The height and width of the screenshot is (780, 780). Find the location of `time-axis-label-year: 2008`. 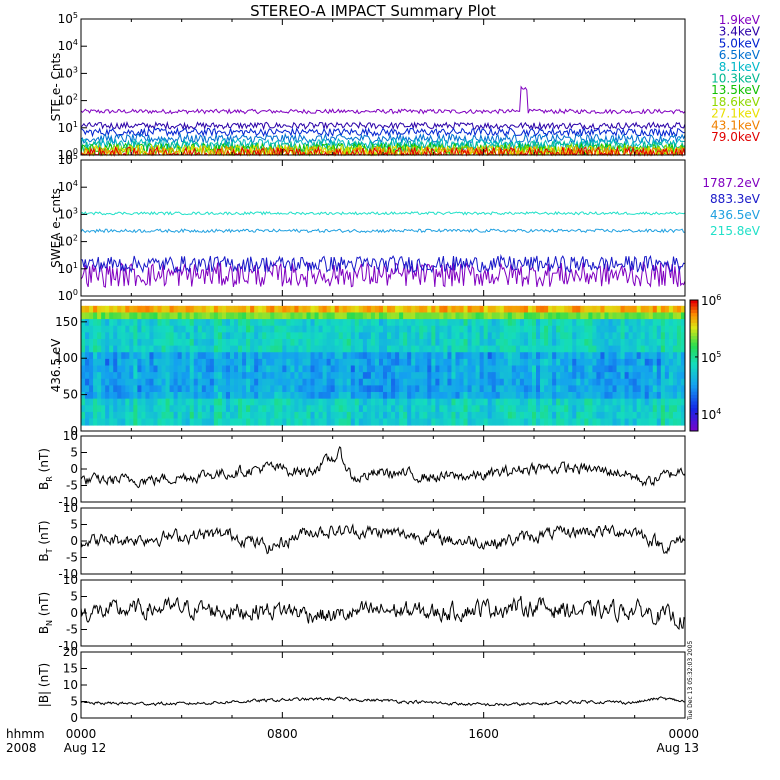

time-axis-label-year: 2008 is located at coordinates (21, 748).